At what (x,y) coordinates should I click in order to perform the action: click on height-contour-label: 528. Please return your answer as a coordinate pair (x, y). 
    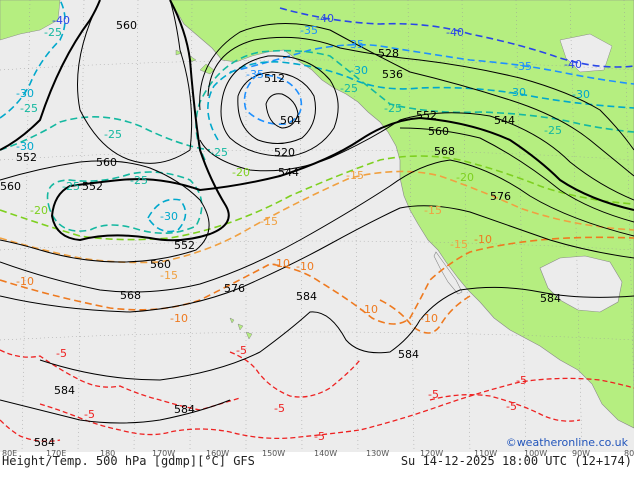
    Looking at the image, I should click on (388, 53).